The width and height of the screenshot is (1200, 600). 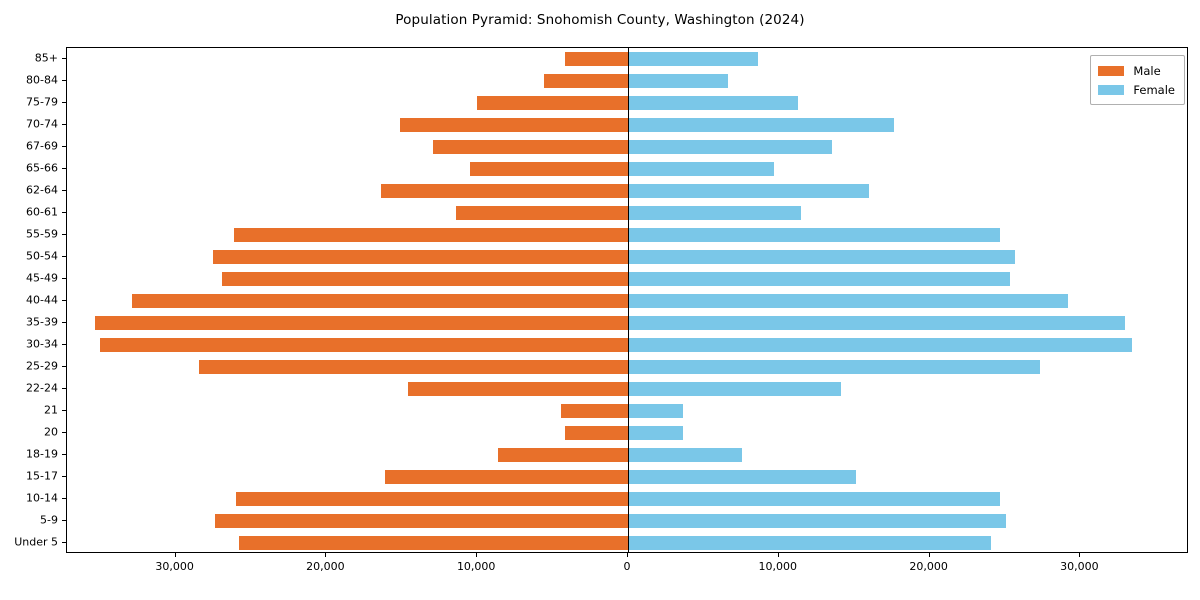 I want to click on legend-label-female: Female, so click(x=1154, y=89).